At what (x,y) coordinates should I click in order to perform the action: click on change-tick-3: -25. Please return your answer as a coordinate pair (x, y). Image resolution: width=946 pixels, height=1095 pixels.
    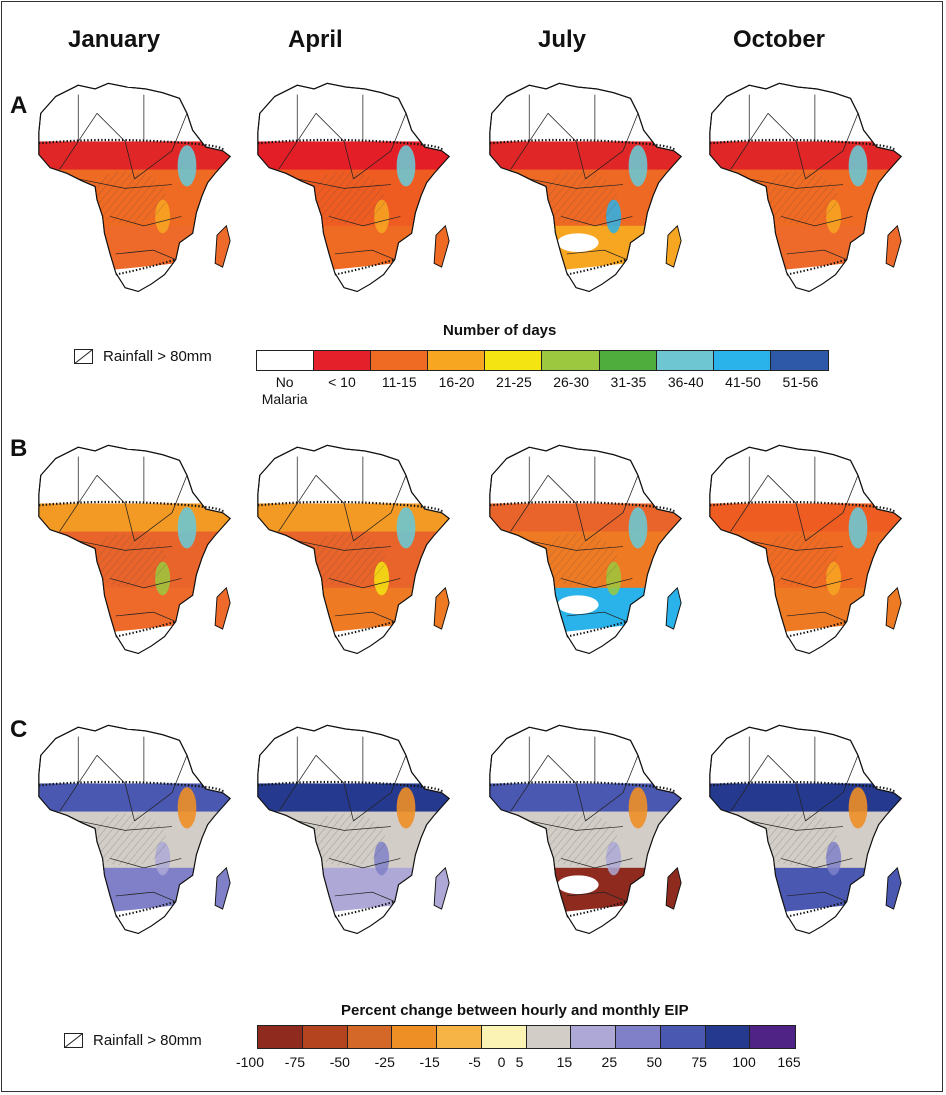
    Looking at the image, I should click on (384, 1062).